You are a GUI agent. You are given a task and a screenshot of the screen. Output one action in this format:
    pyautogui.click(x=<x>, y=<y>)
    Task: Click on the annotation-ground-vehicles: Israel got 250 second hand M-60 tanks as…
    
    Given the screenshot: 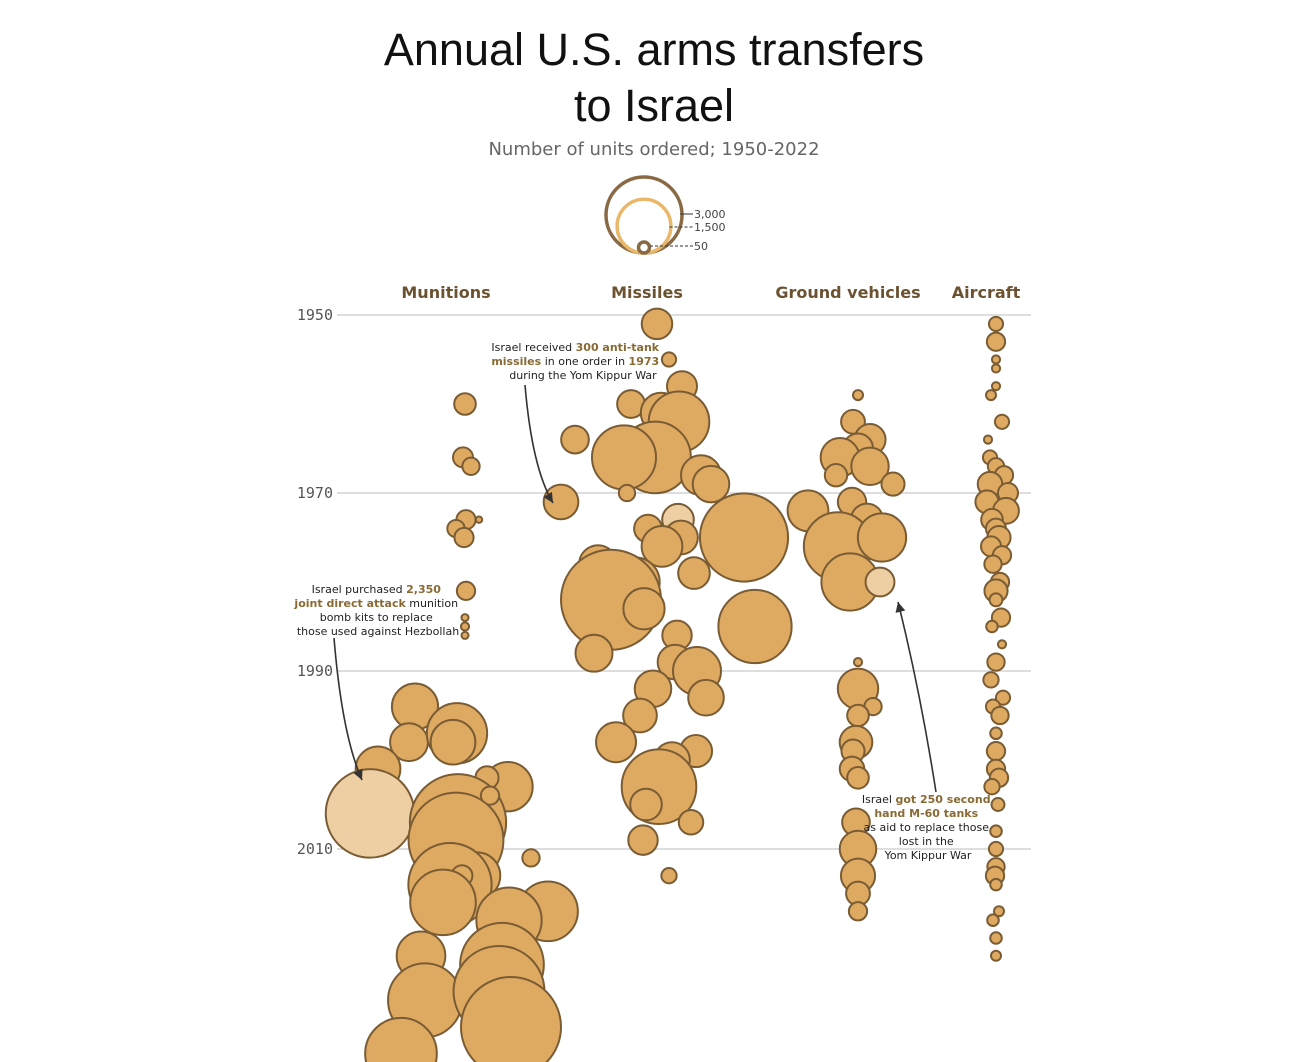 What is the action you would take?
    pyautogui.click(x=928, y=827)
    